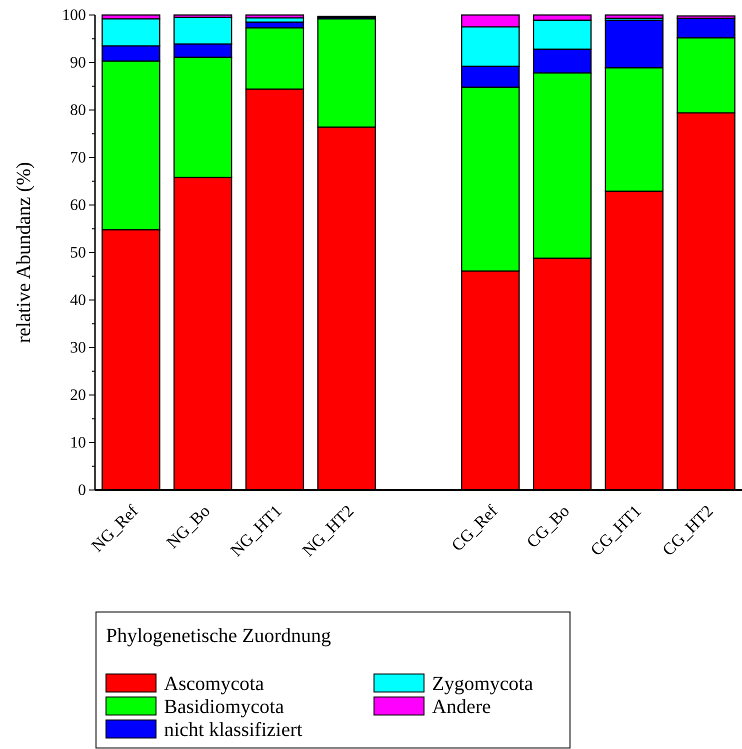  I want to click on legend-label: Andere, so click(461, 707).